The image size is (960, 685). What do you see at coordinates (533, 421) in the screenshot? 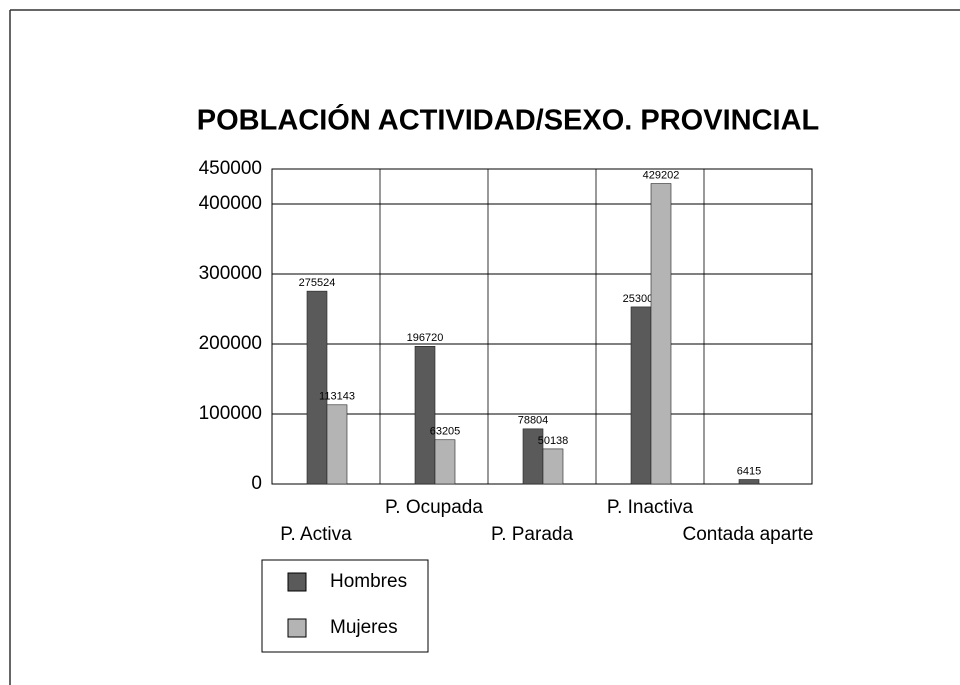
I see `value-label: 78804` at bounding box center [533, 421].